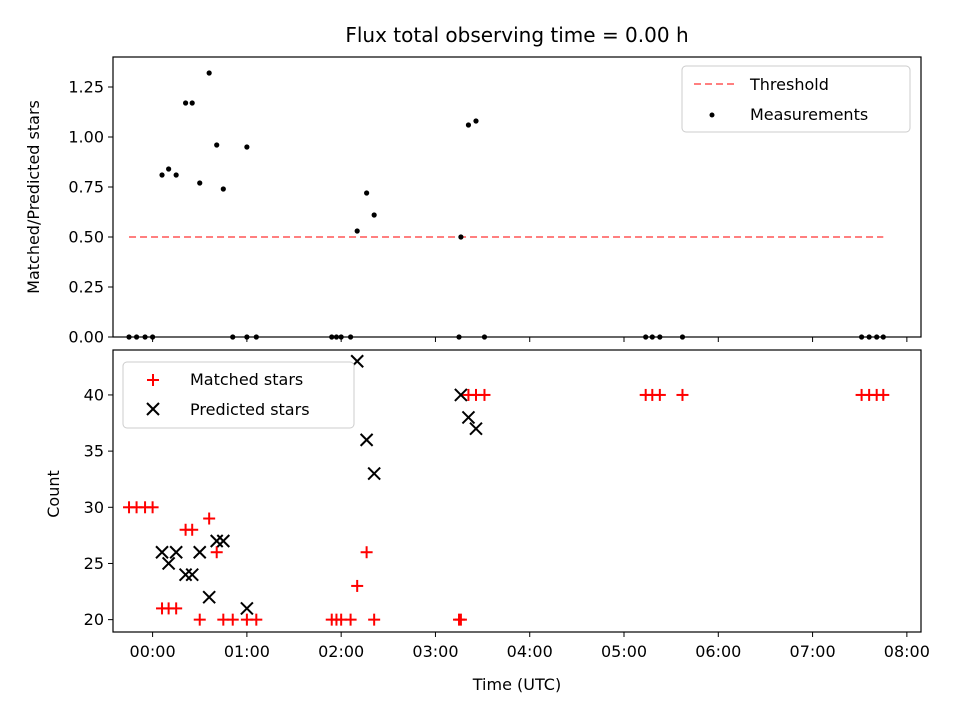 The height and width of the screenshot is (720, 960). I want to click on top-legend-box, so click(796, 99).